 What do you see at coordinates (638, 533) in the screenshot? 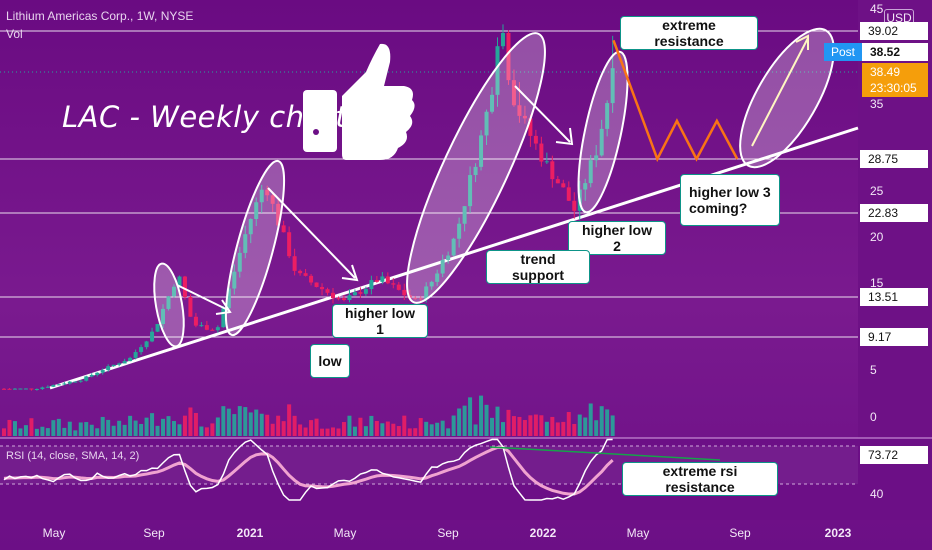
I see `x-tick: May` at bounding box center [638, 533].